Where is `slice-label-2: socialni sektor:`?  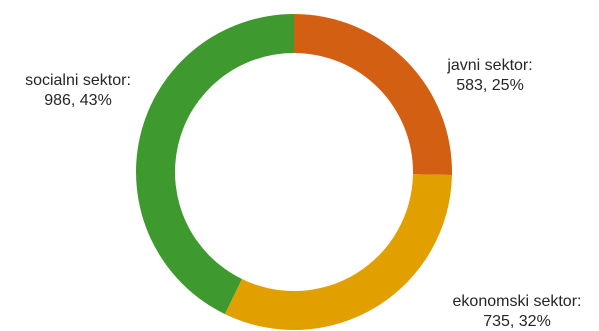
slice-label-2: socialni sektor: is located at coordinates (78, 80).